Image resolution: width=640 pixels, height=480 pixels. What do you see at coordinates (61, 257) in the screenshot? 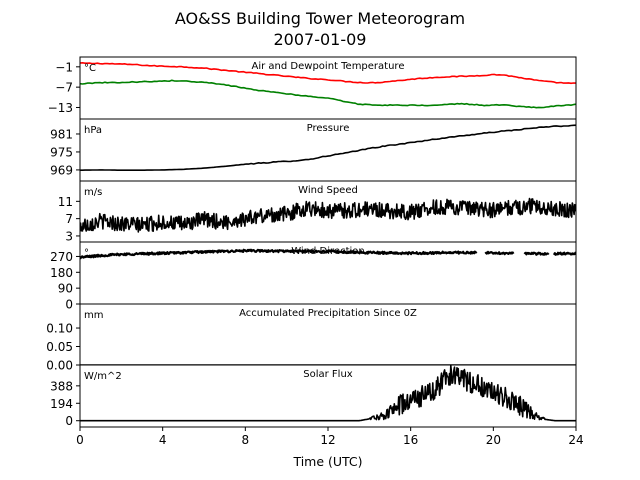
I see `y-tick-label: 270` at bounding box center [61, 257].